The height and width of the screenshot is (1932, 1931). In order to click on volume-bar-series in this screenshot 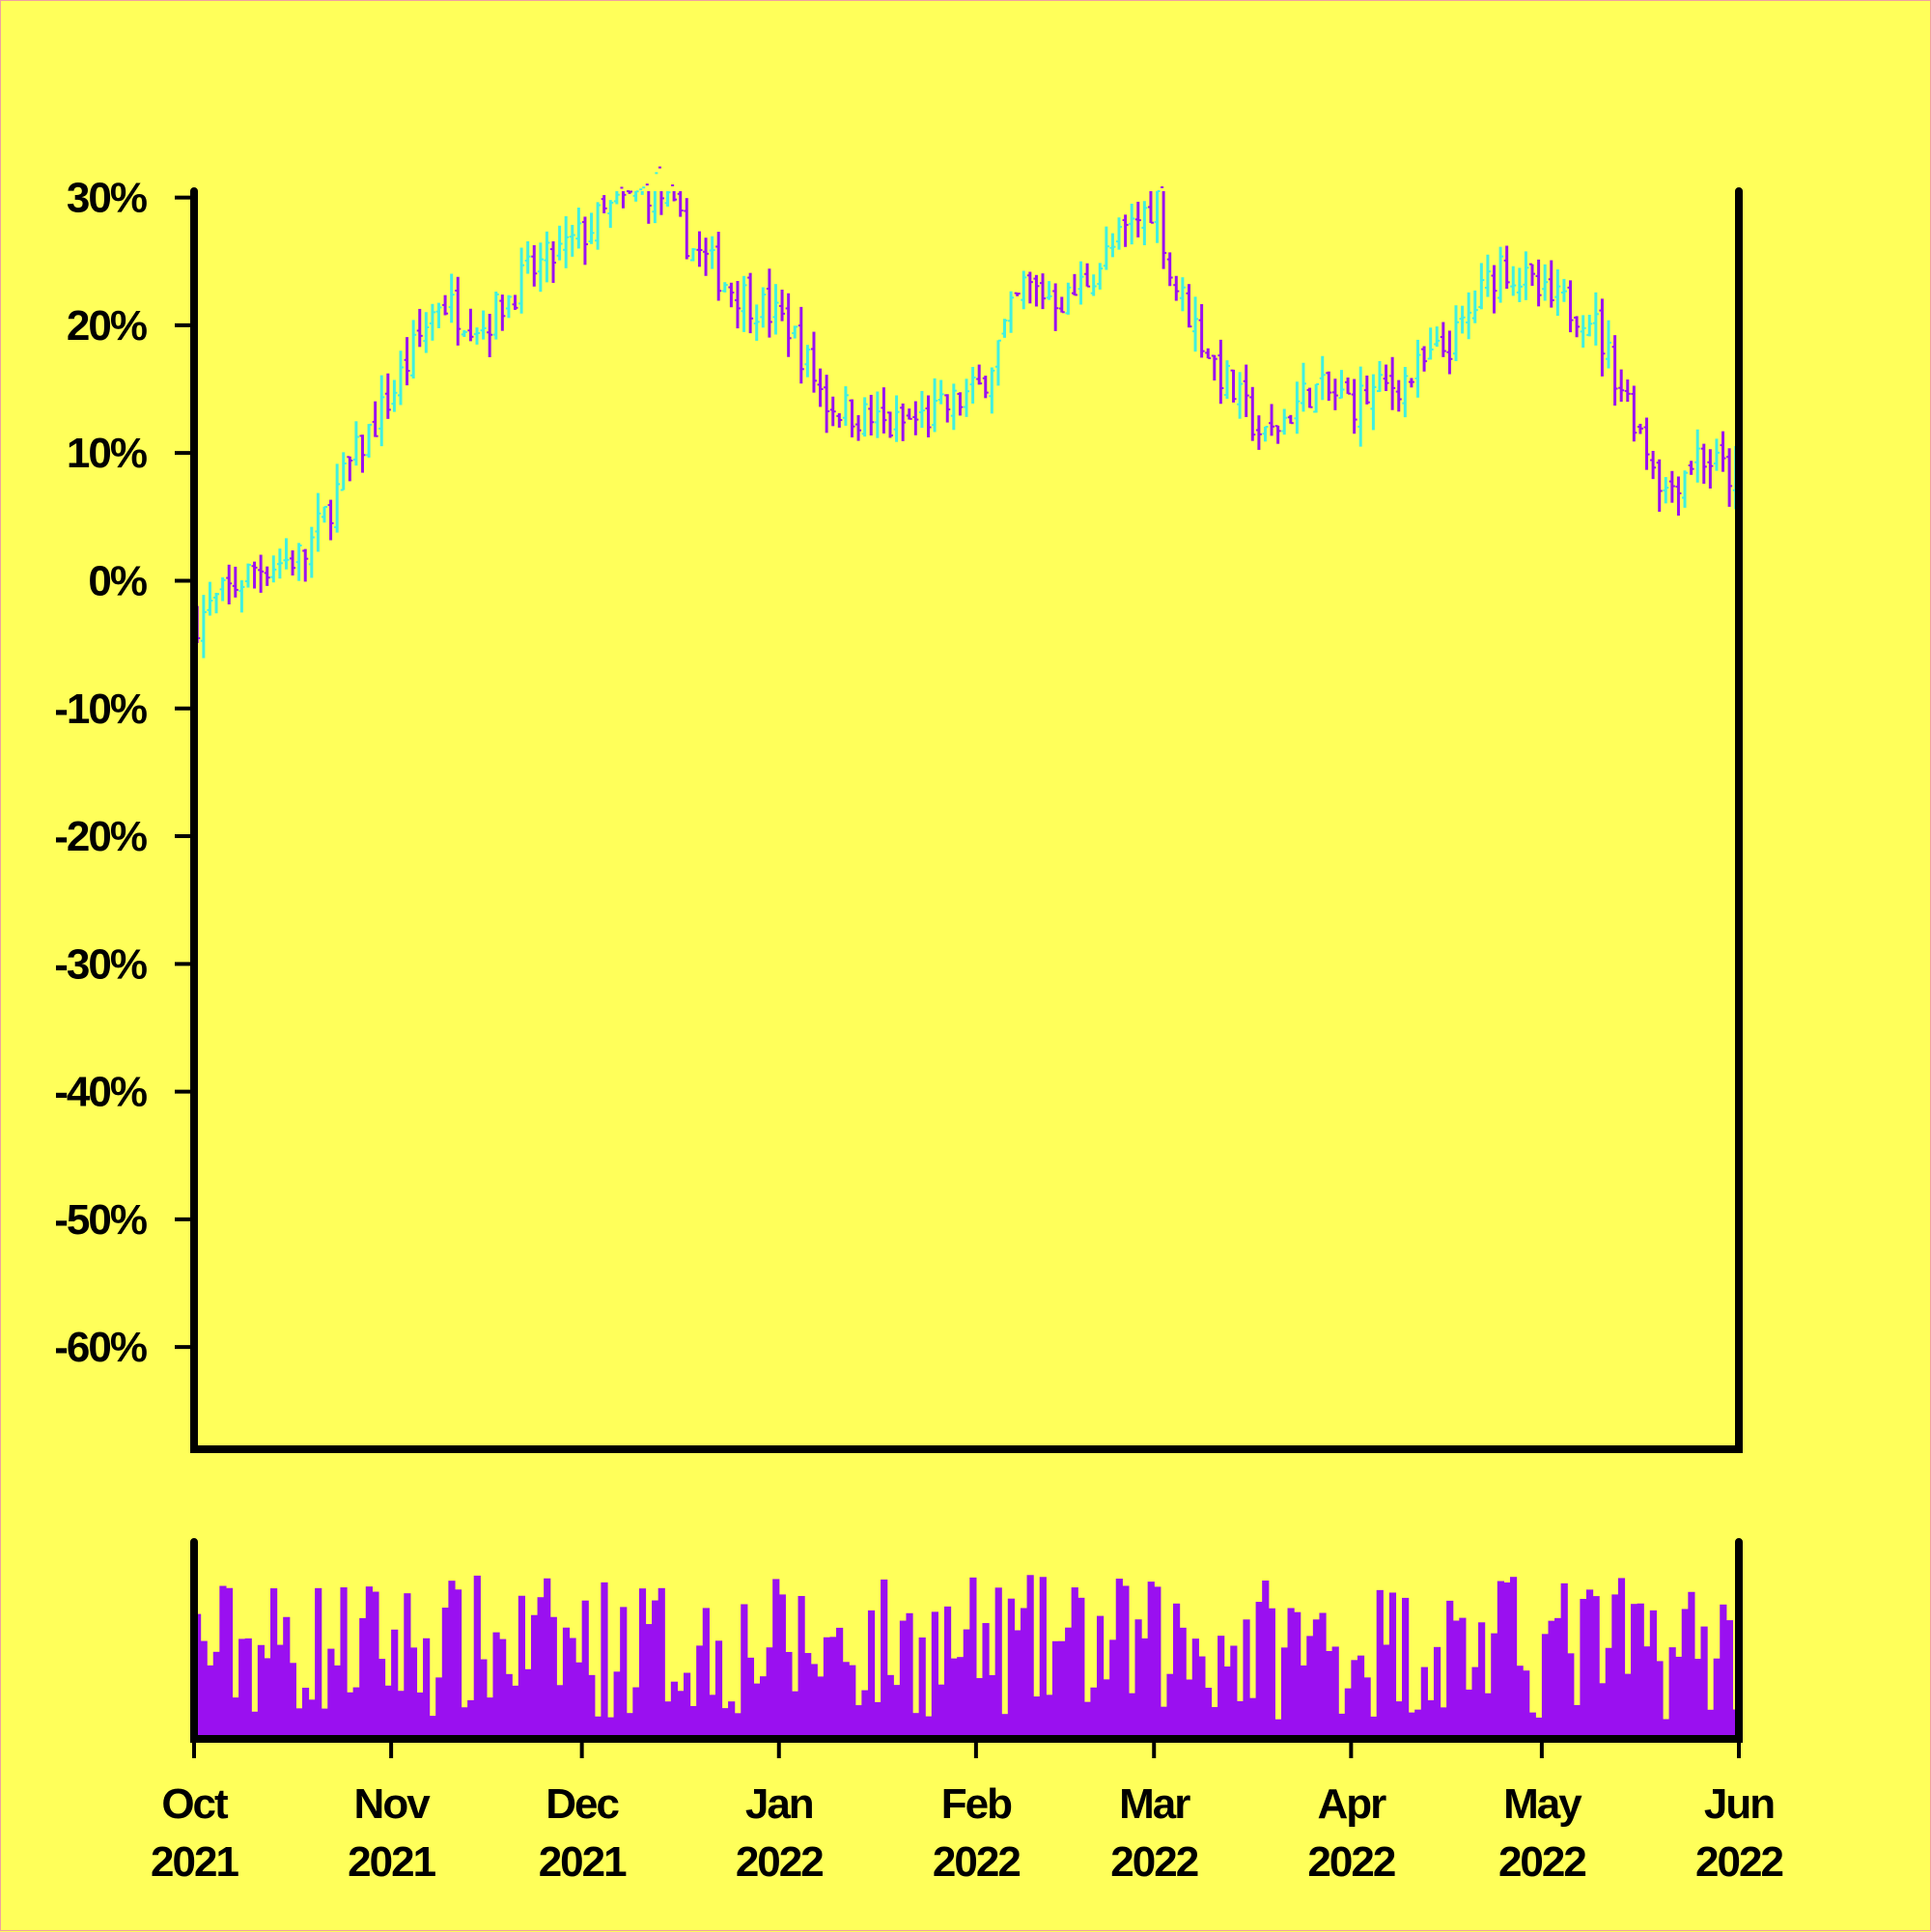, I will do `click(967, 1657)`.